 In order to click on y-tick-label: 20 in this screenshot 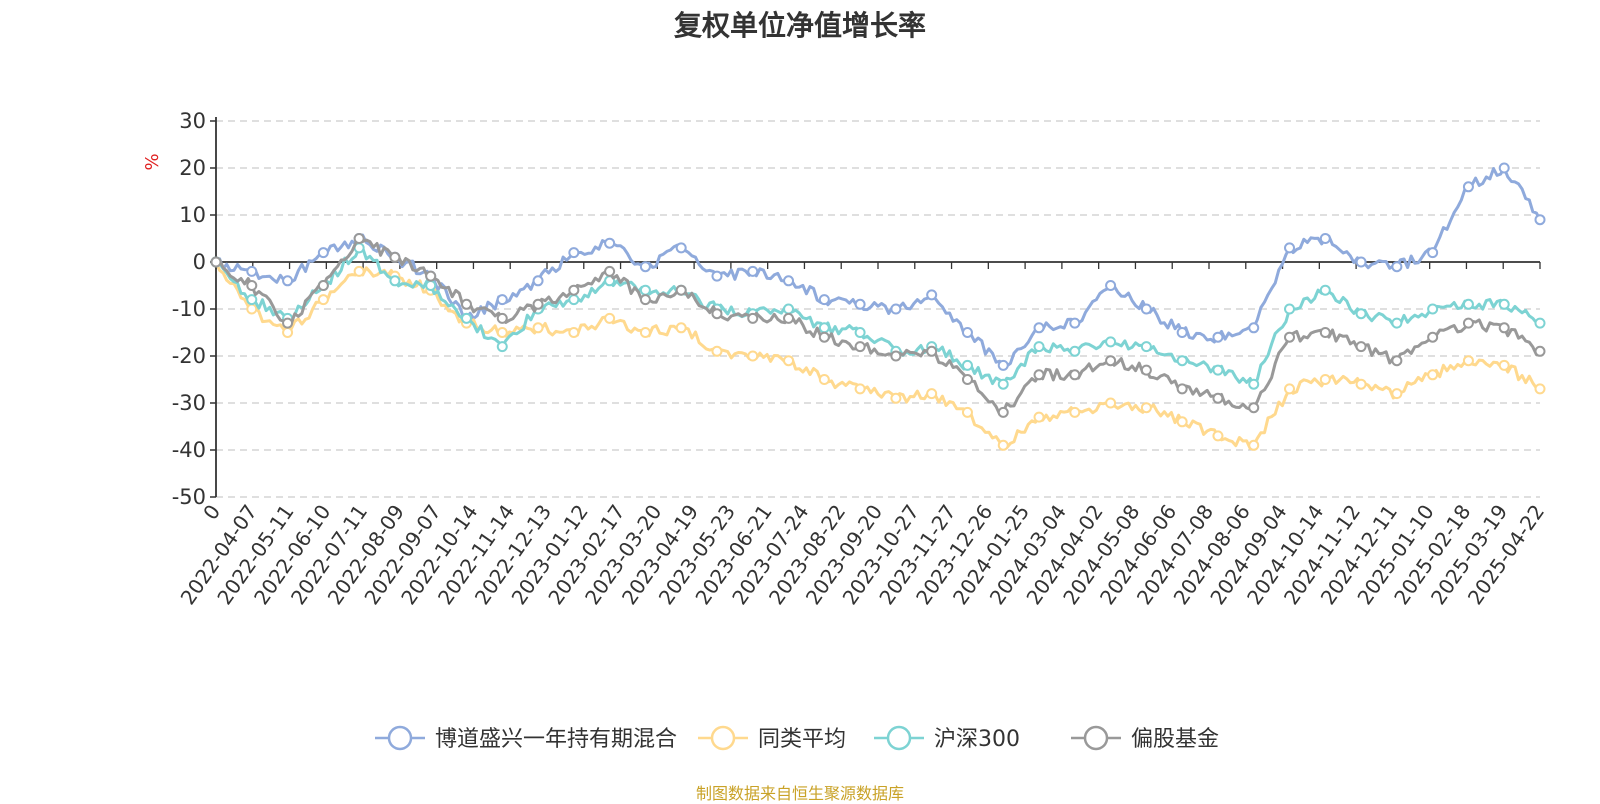, I will do `click(192, 168)`.